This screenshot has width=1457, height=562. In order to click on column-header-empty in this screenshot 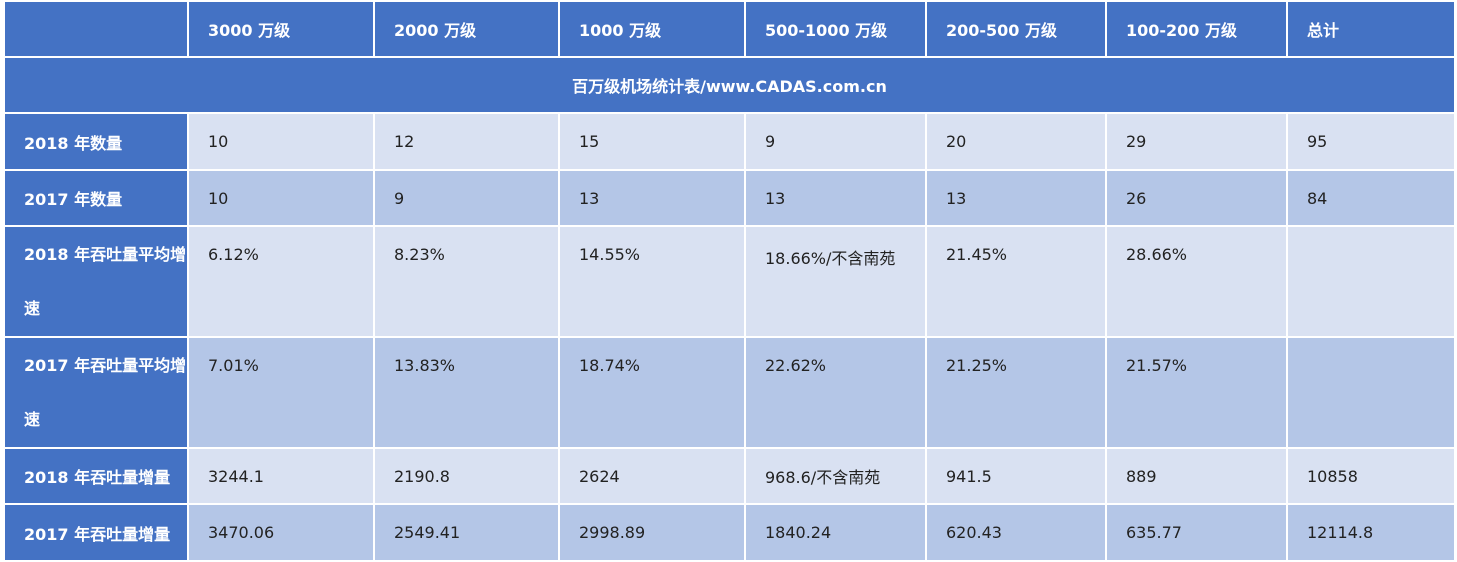, I will do `click(96, 29)`.